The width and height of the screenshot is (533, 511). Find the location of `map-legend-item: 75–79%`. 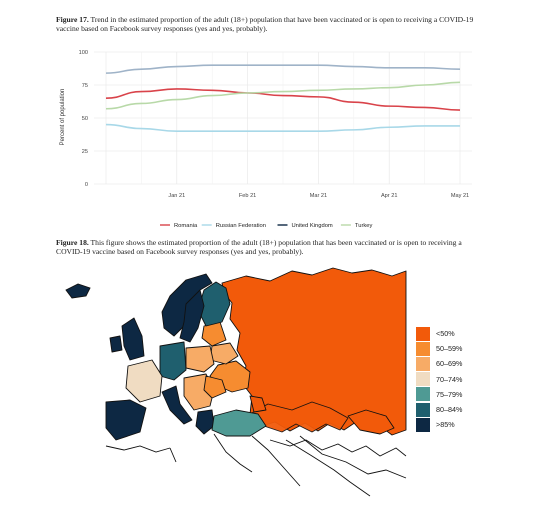

map-legend-item: 75–79% is located at coordinates (439, 394).